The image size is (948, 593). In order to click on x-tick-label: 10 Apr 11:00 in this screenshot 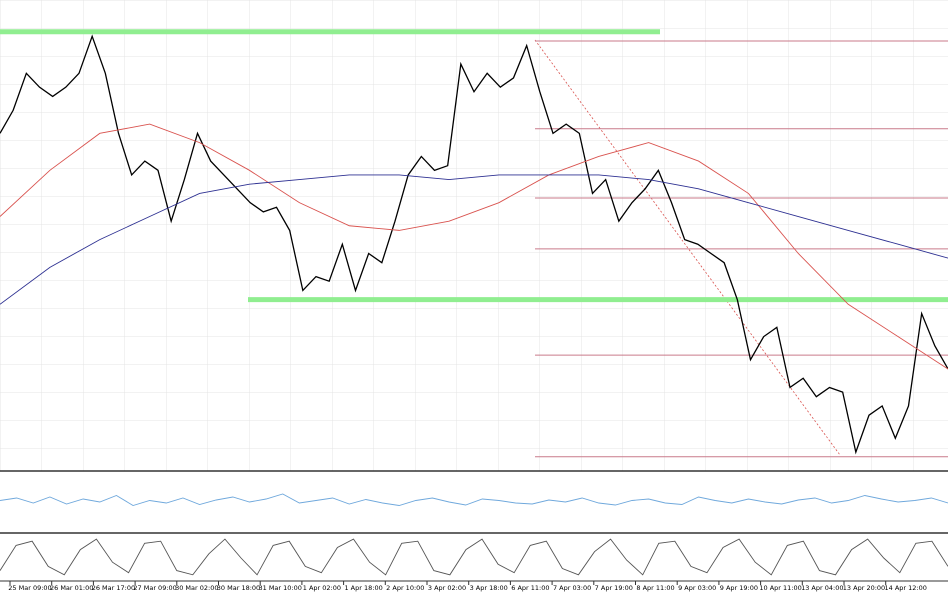, I will do `click(780, 588)`.